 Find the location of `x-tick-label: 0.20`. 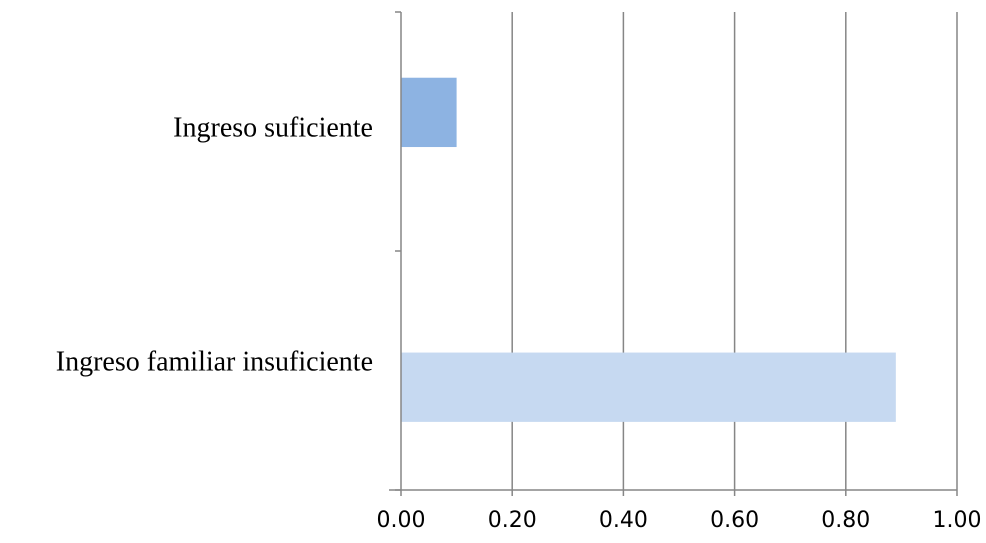

x-tick-label: 0.20 is located at coordinates (512, 520).